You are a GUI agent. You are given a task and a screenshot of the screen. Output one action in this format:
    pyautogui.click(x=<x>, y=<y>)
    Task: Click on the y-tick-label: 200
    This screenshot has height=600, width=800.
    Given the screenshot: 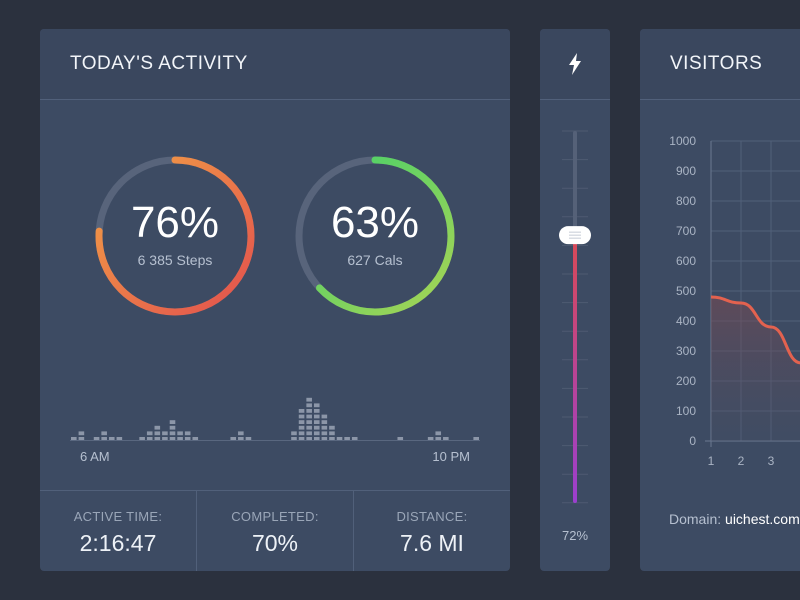 What is the action you would take?
    pyautogui.click(x=685, y=381)
    